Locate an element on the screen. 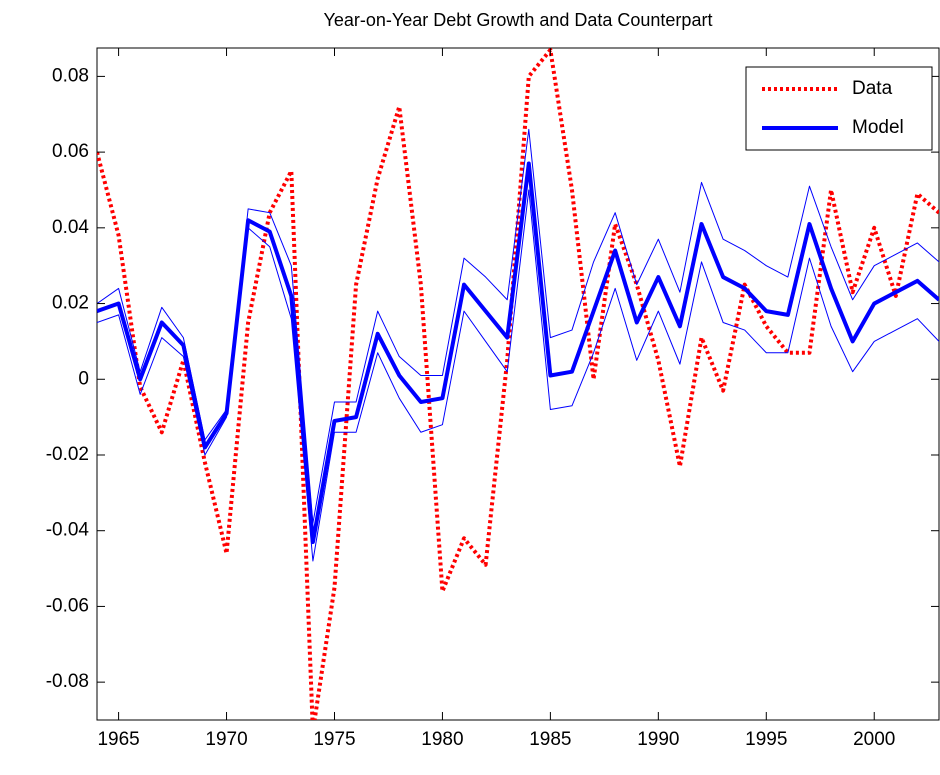  x-tick-label: 1995 is located at coordinates (766, 739).